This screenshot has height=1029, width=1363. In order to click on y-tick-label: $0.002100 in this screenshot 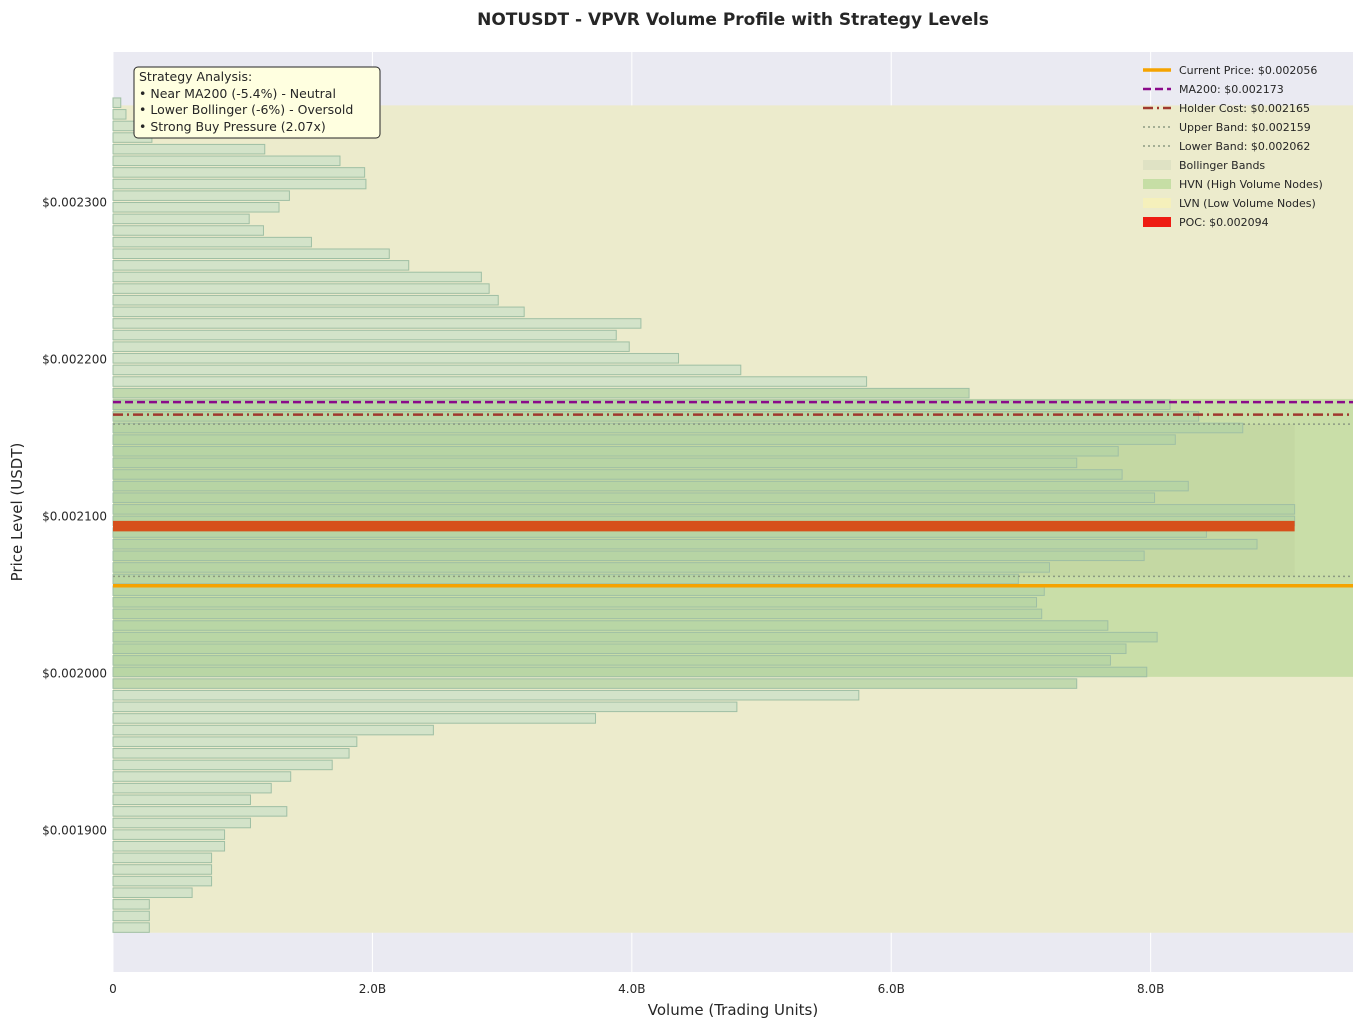, I will do `click(74, 517)`.